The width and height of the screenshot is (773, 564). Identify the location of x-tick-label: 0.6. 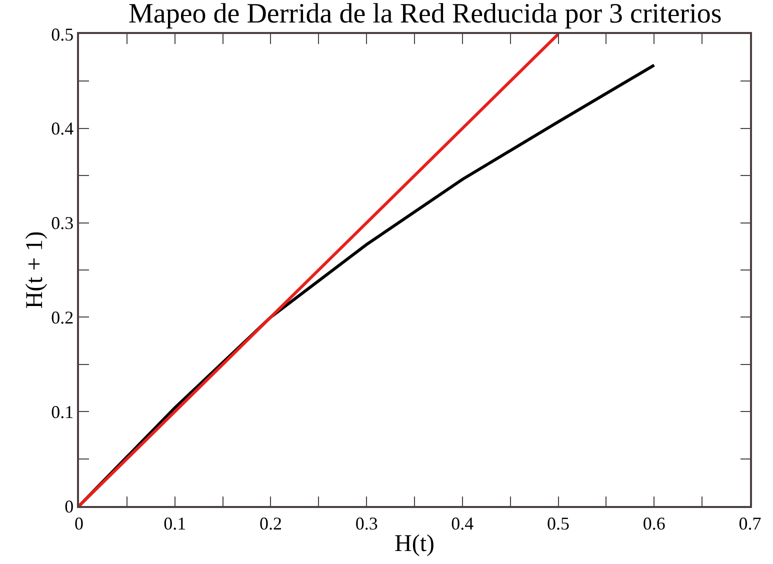
(654, 523).